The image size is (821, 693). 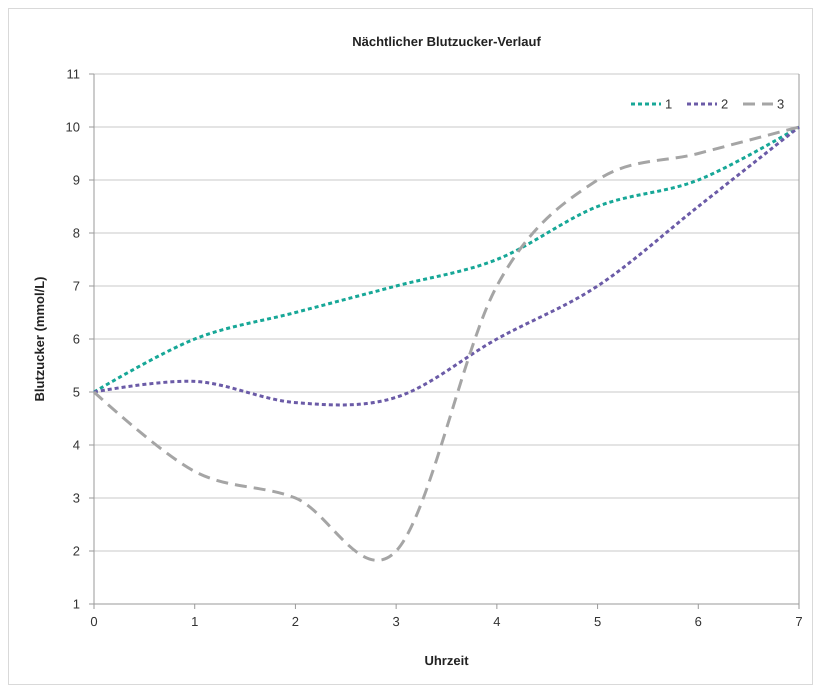 What do you see at coordinates (447, 41) in the screenshot?
I see `chart-title: Nächtlicher Blutzucker-Verlauf` at bounding box center [447, 41].